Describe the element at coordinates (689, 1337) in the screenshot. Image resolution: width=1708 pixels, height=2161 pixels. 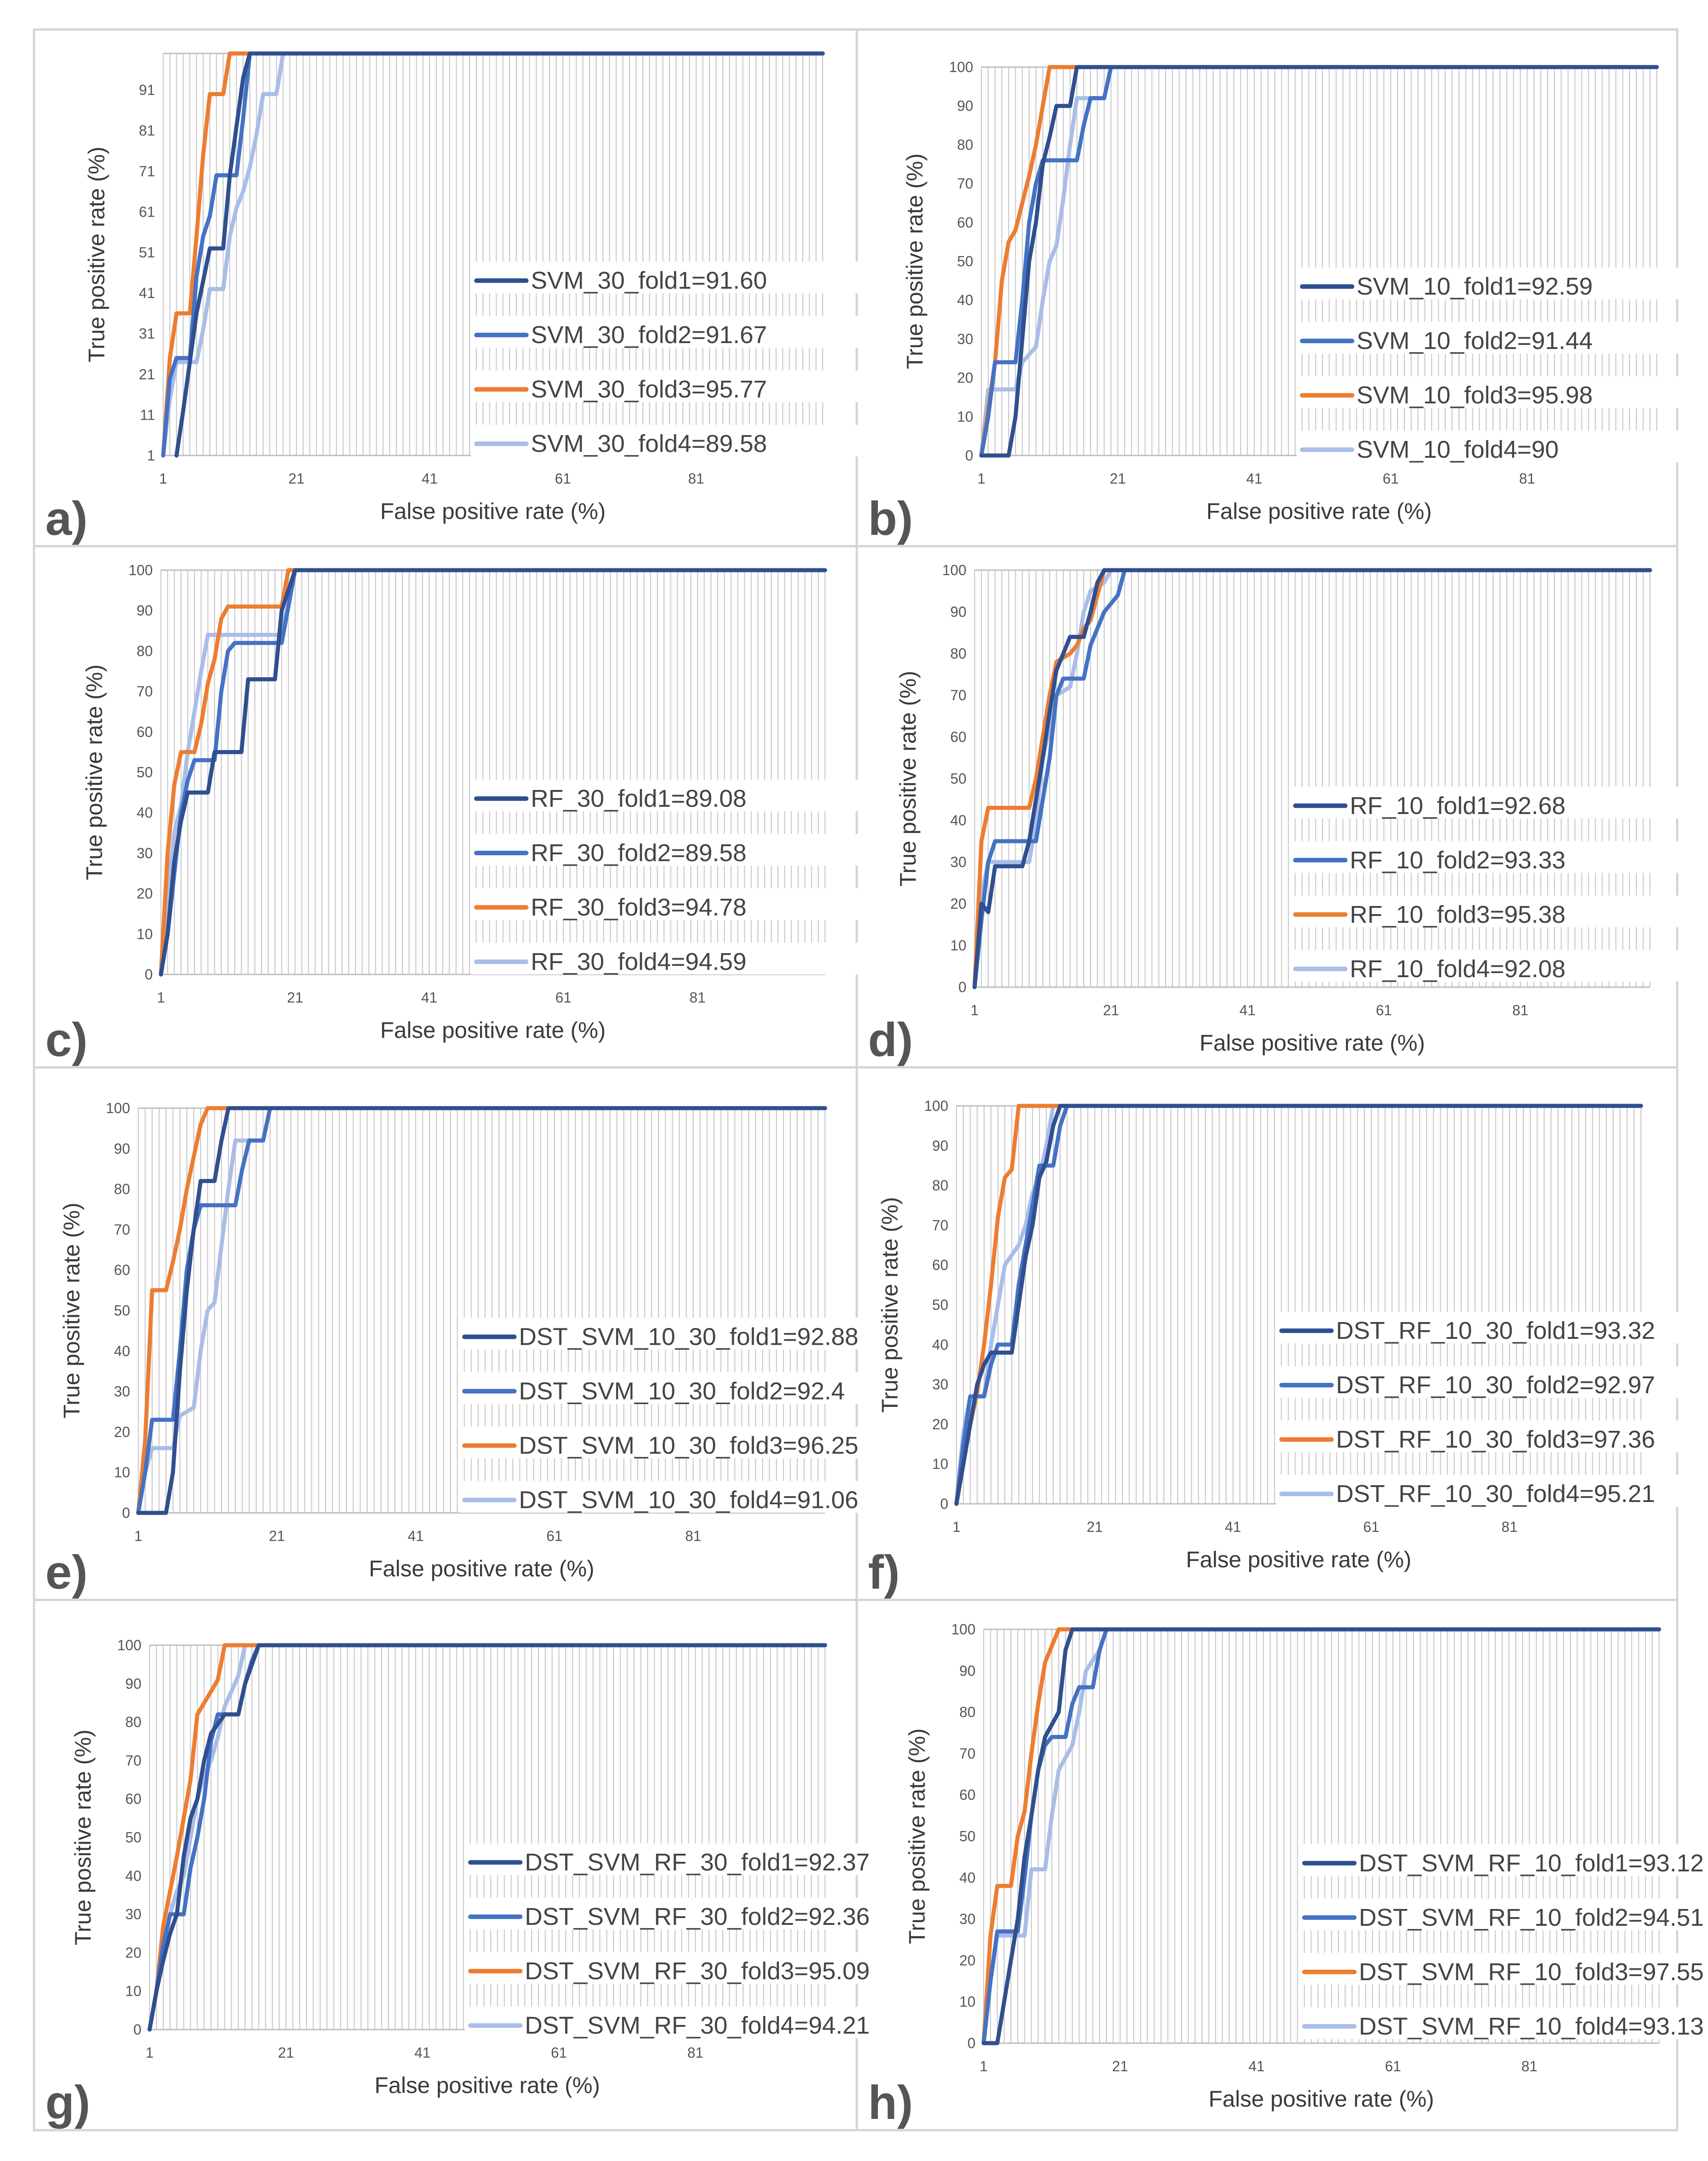
I see `legend-label-fold1: DST_SVM_10_30_fold1=92.88` at that location.